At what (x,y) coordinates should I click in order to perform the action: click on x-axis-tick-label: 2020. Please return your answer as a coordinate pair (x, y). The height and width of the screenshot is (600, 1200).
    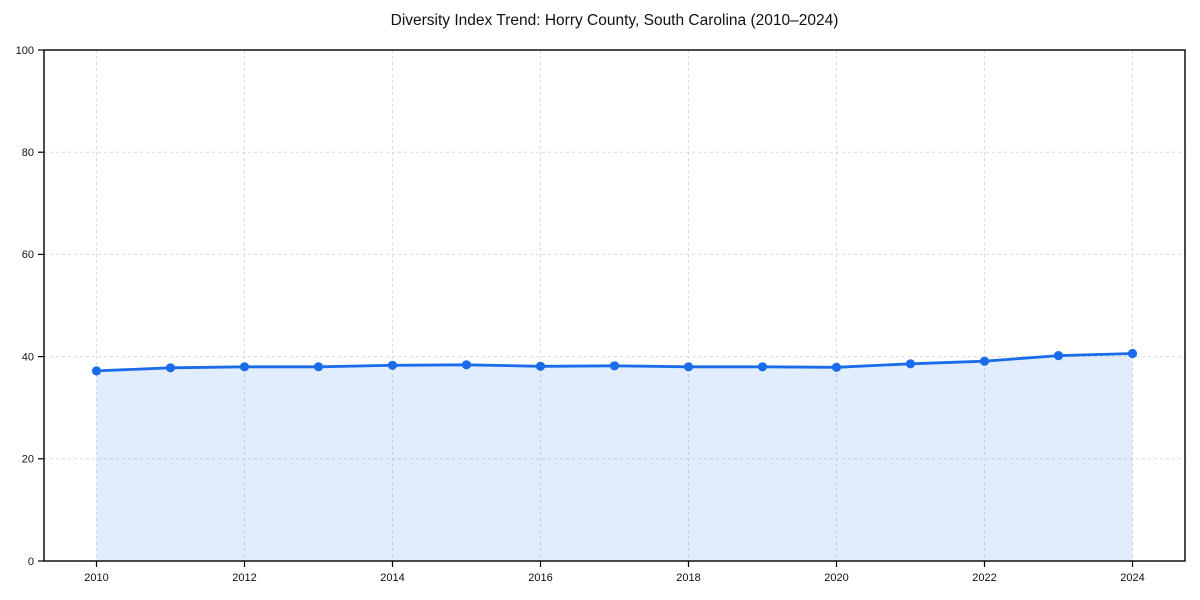
    Looking at the image, I should click on (836, 578).